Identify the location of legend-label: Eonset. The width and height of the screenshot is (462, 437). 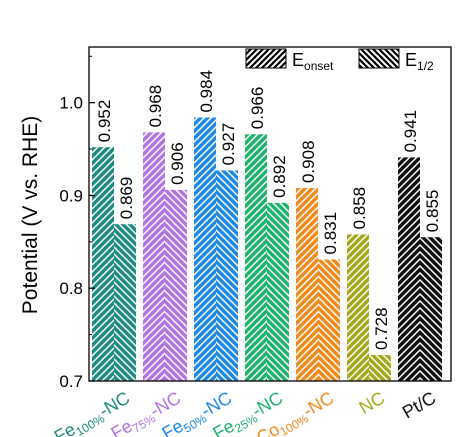
(313, 61).